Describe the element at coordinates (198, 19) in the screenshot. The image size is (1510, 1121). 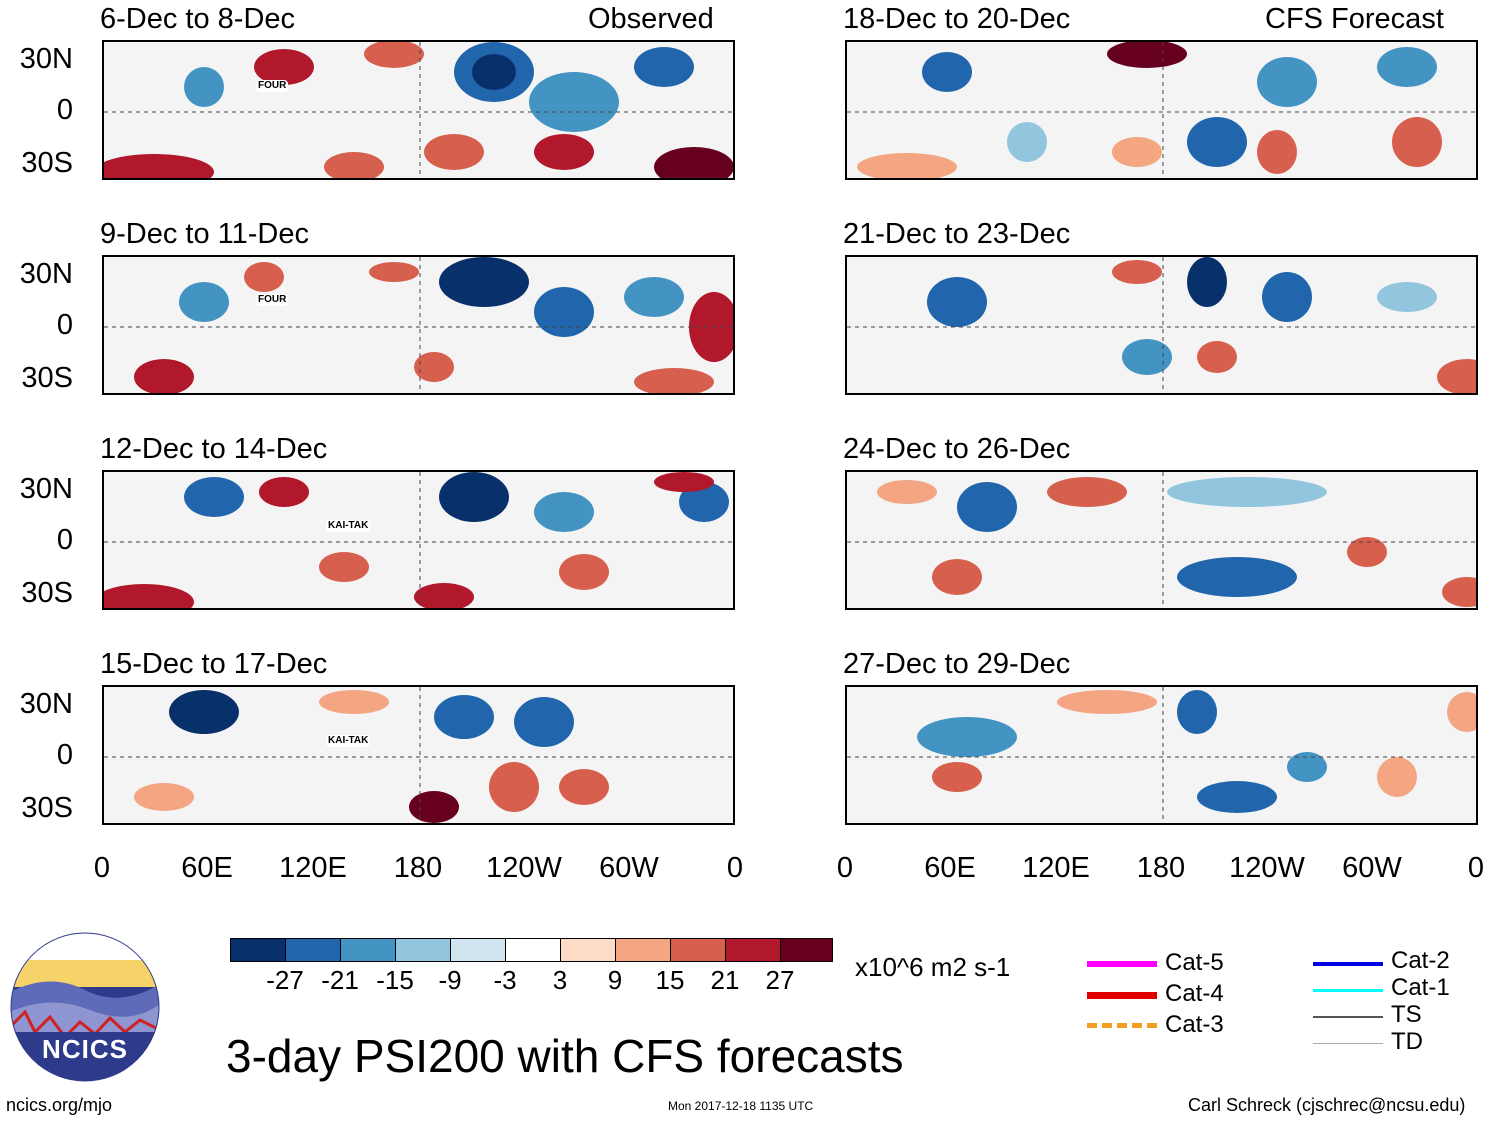
I see `panel-title-left-1: 6-Dec to 8-Dec` at that location.